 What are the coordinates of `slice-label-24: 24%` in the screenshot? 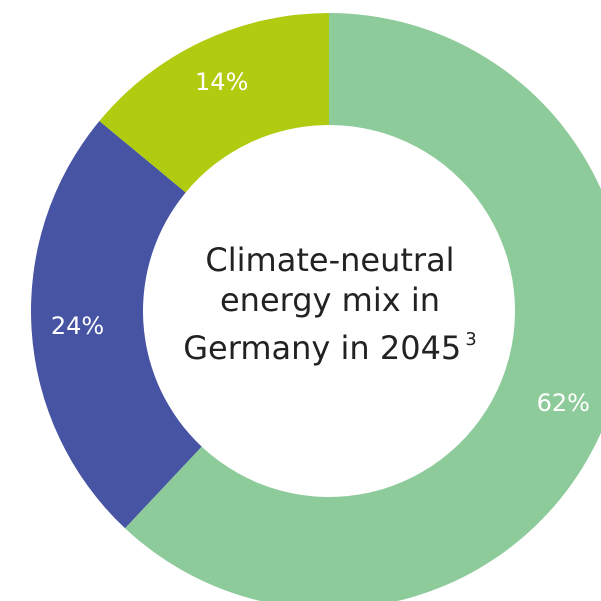 It's located at (77, 326).